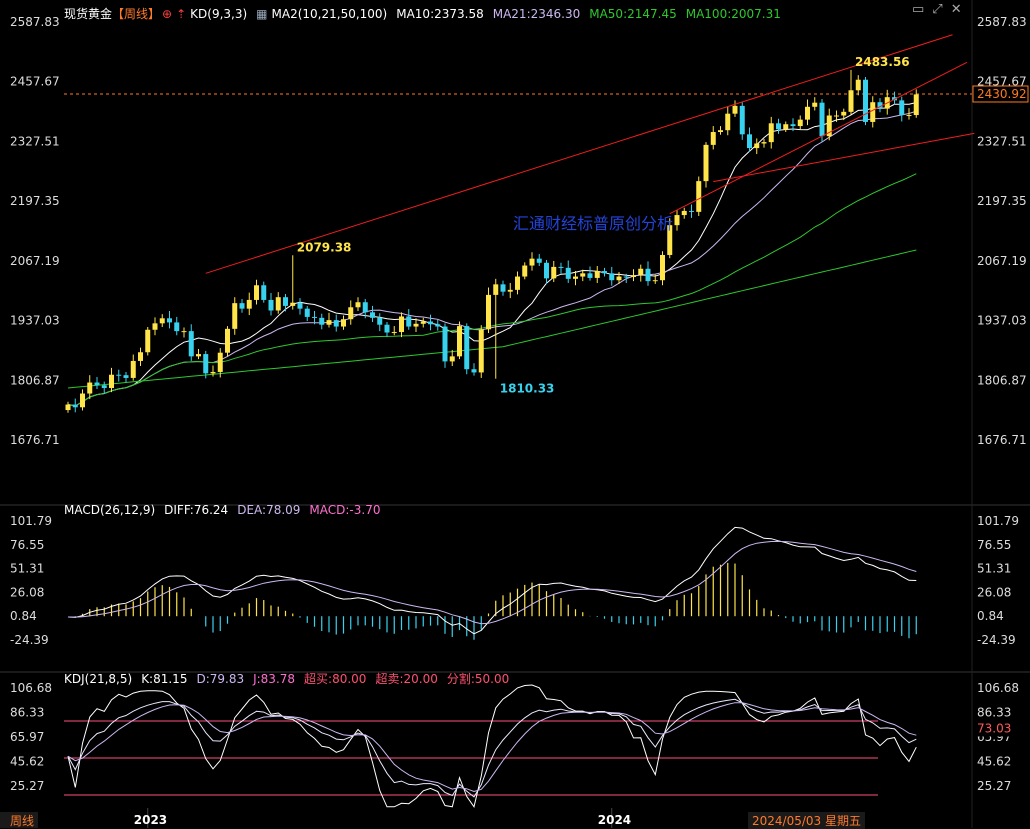 The height and width of the screenshot is (829, 1030). What do you see at coordinates (19, 820) in the screenshot?
I see `period-tag: 周线` at bounding box center [19, 820].